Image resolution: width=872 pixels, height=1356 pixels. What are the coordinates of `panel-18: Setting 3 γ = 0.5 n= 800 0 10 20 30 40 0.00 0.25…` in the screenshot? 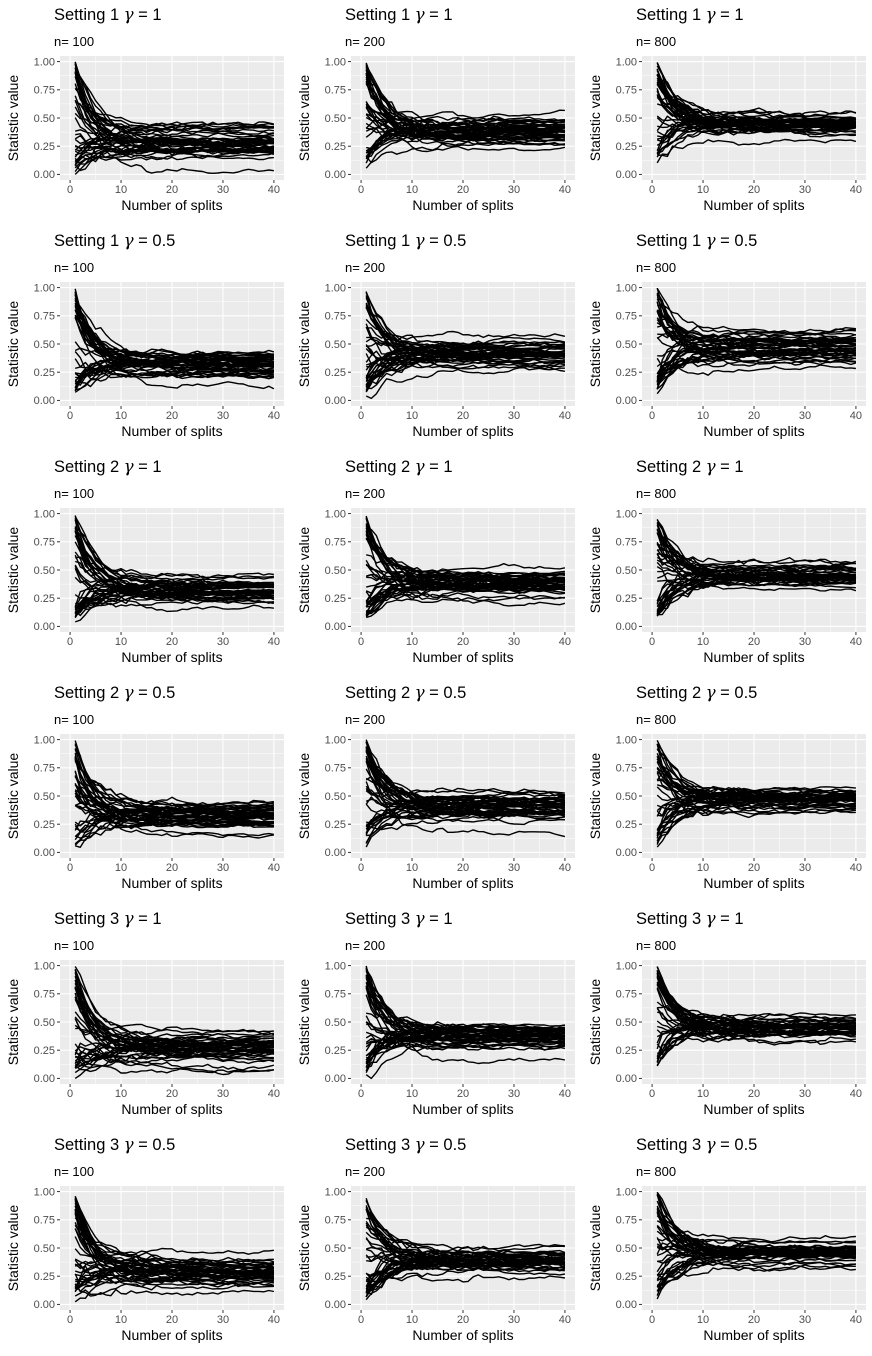 It's located at (726, 1239).